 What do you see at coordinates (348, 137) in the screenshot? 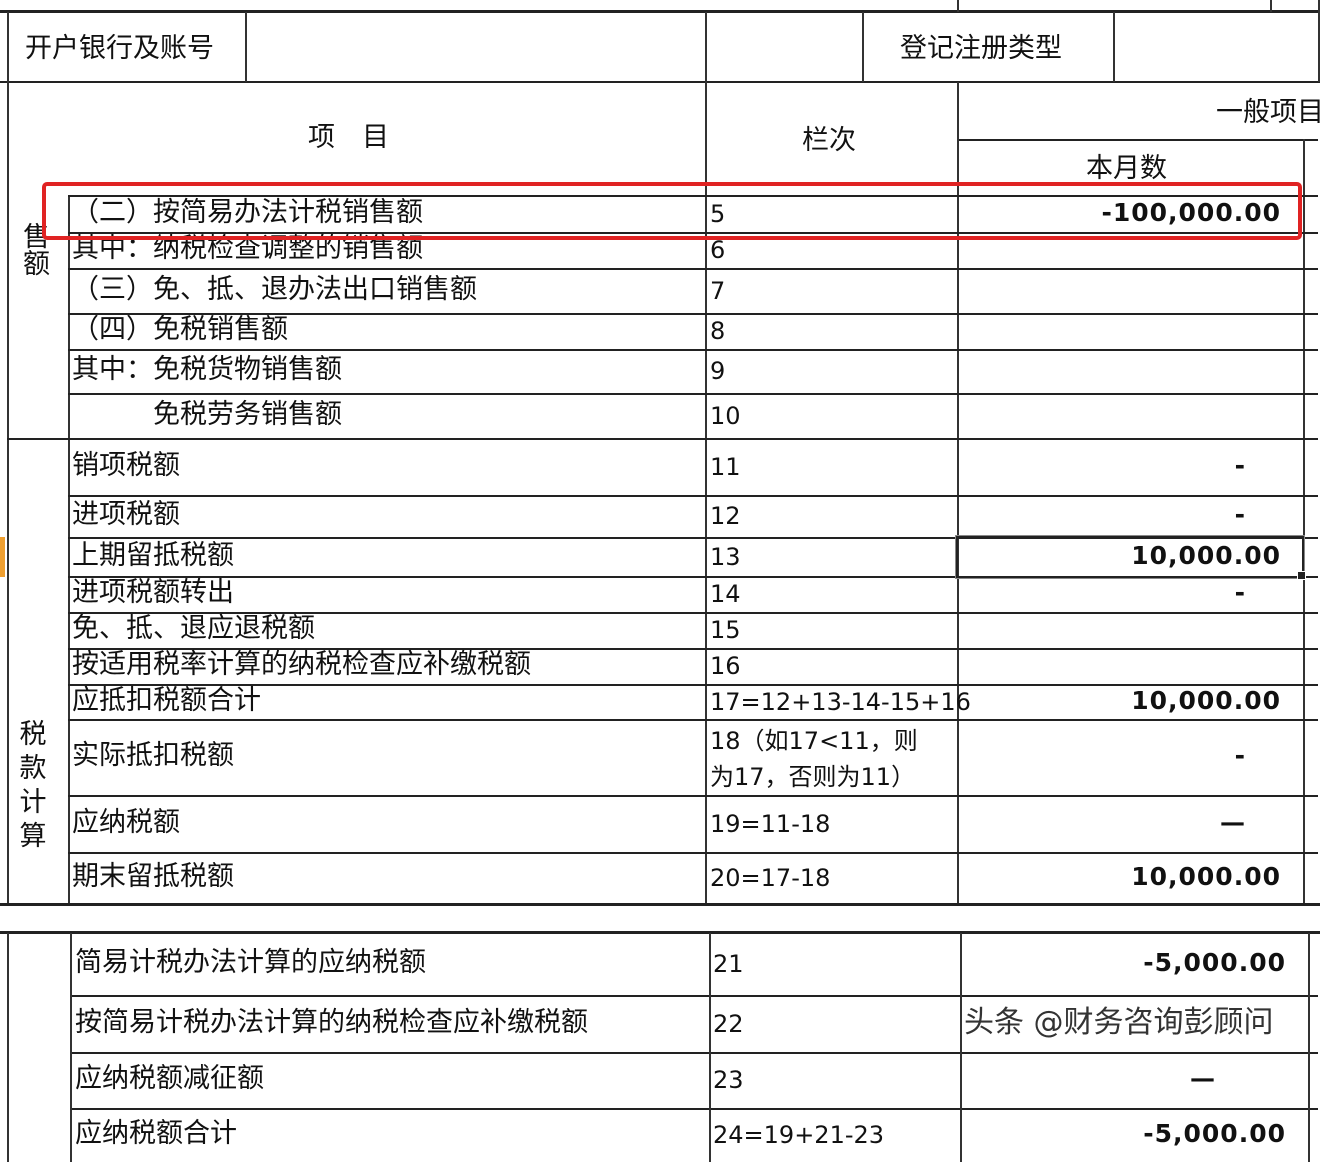
I see `item-header: 项 目` at bounding box center [348, 137].